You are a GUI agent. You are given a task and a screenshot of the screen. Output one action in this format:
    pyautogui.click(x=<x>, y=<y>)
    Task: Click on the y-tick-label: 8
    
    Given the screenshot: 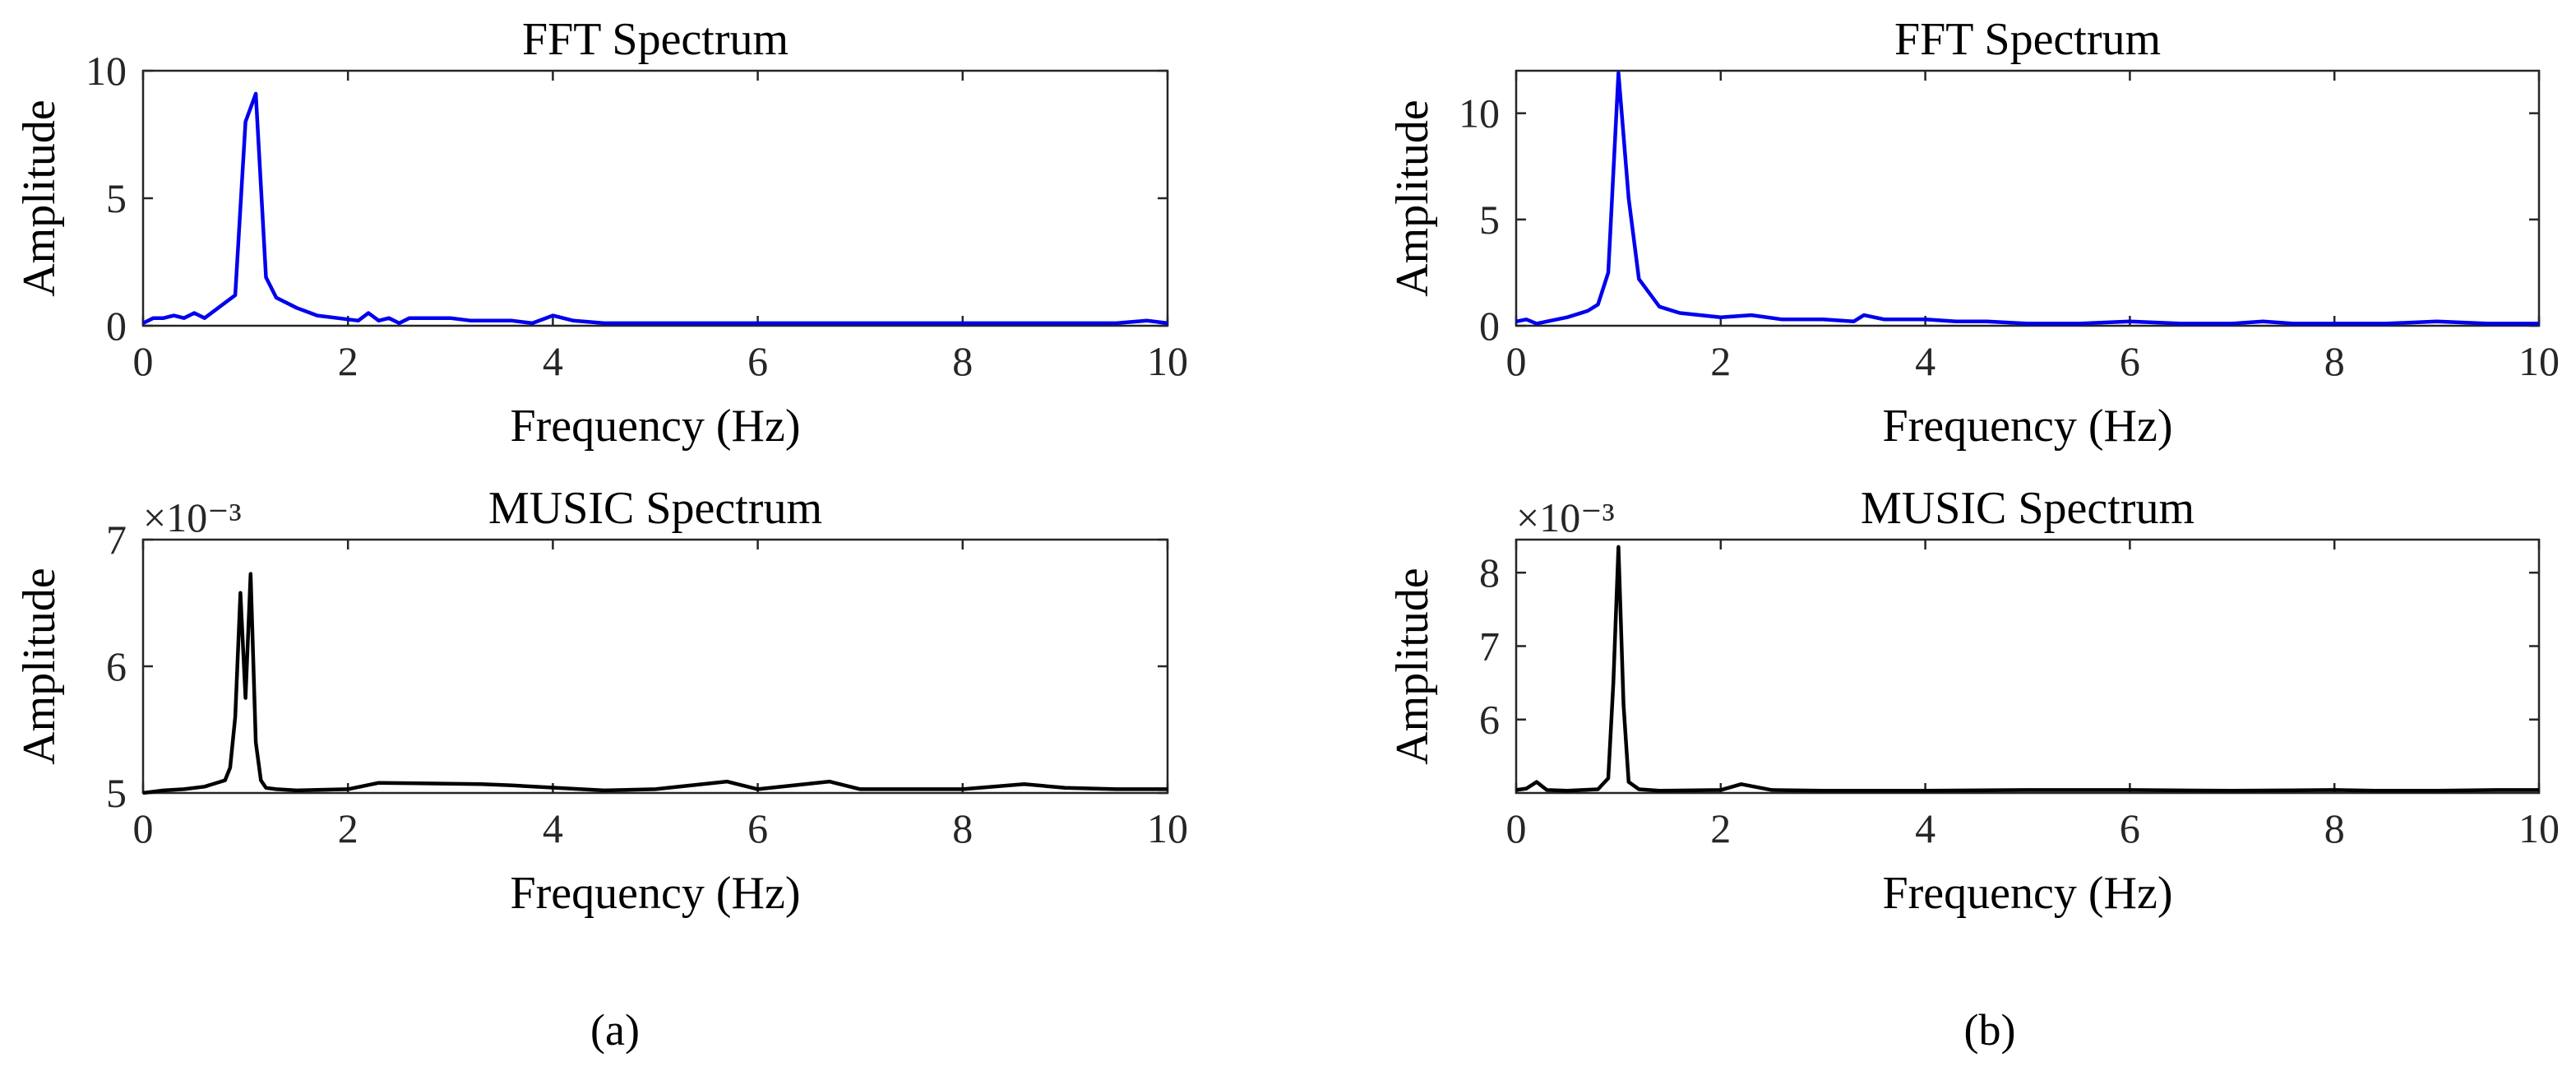 What is the action you would take?
    pyautogui.click(x=1489, y=572)
    